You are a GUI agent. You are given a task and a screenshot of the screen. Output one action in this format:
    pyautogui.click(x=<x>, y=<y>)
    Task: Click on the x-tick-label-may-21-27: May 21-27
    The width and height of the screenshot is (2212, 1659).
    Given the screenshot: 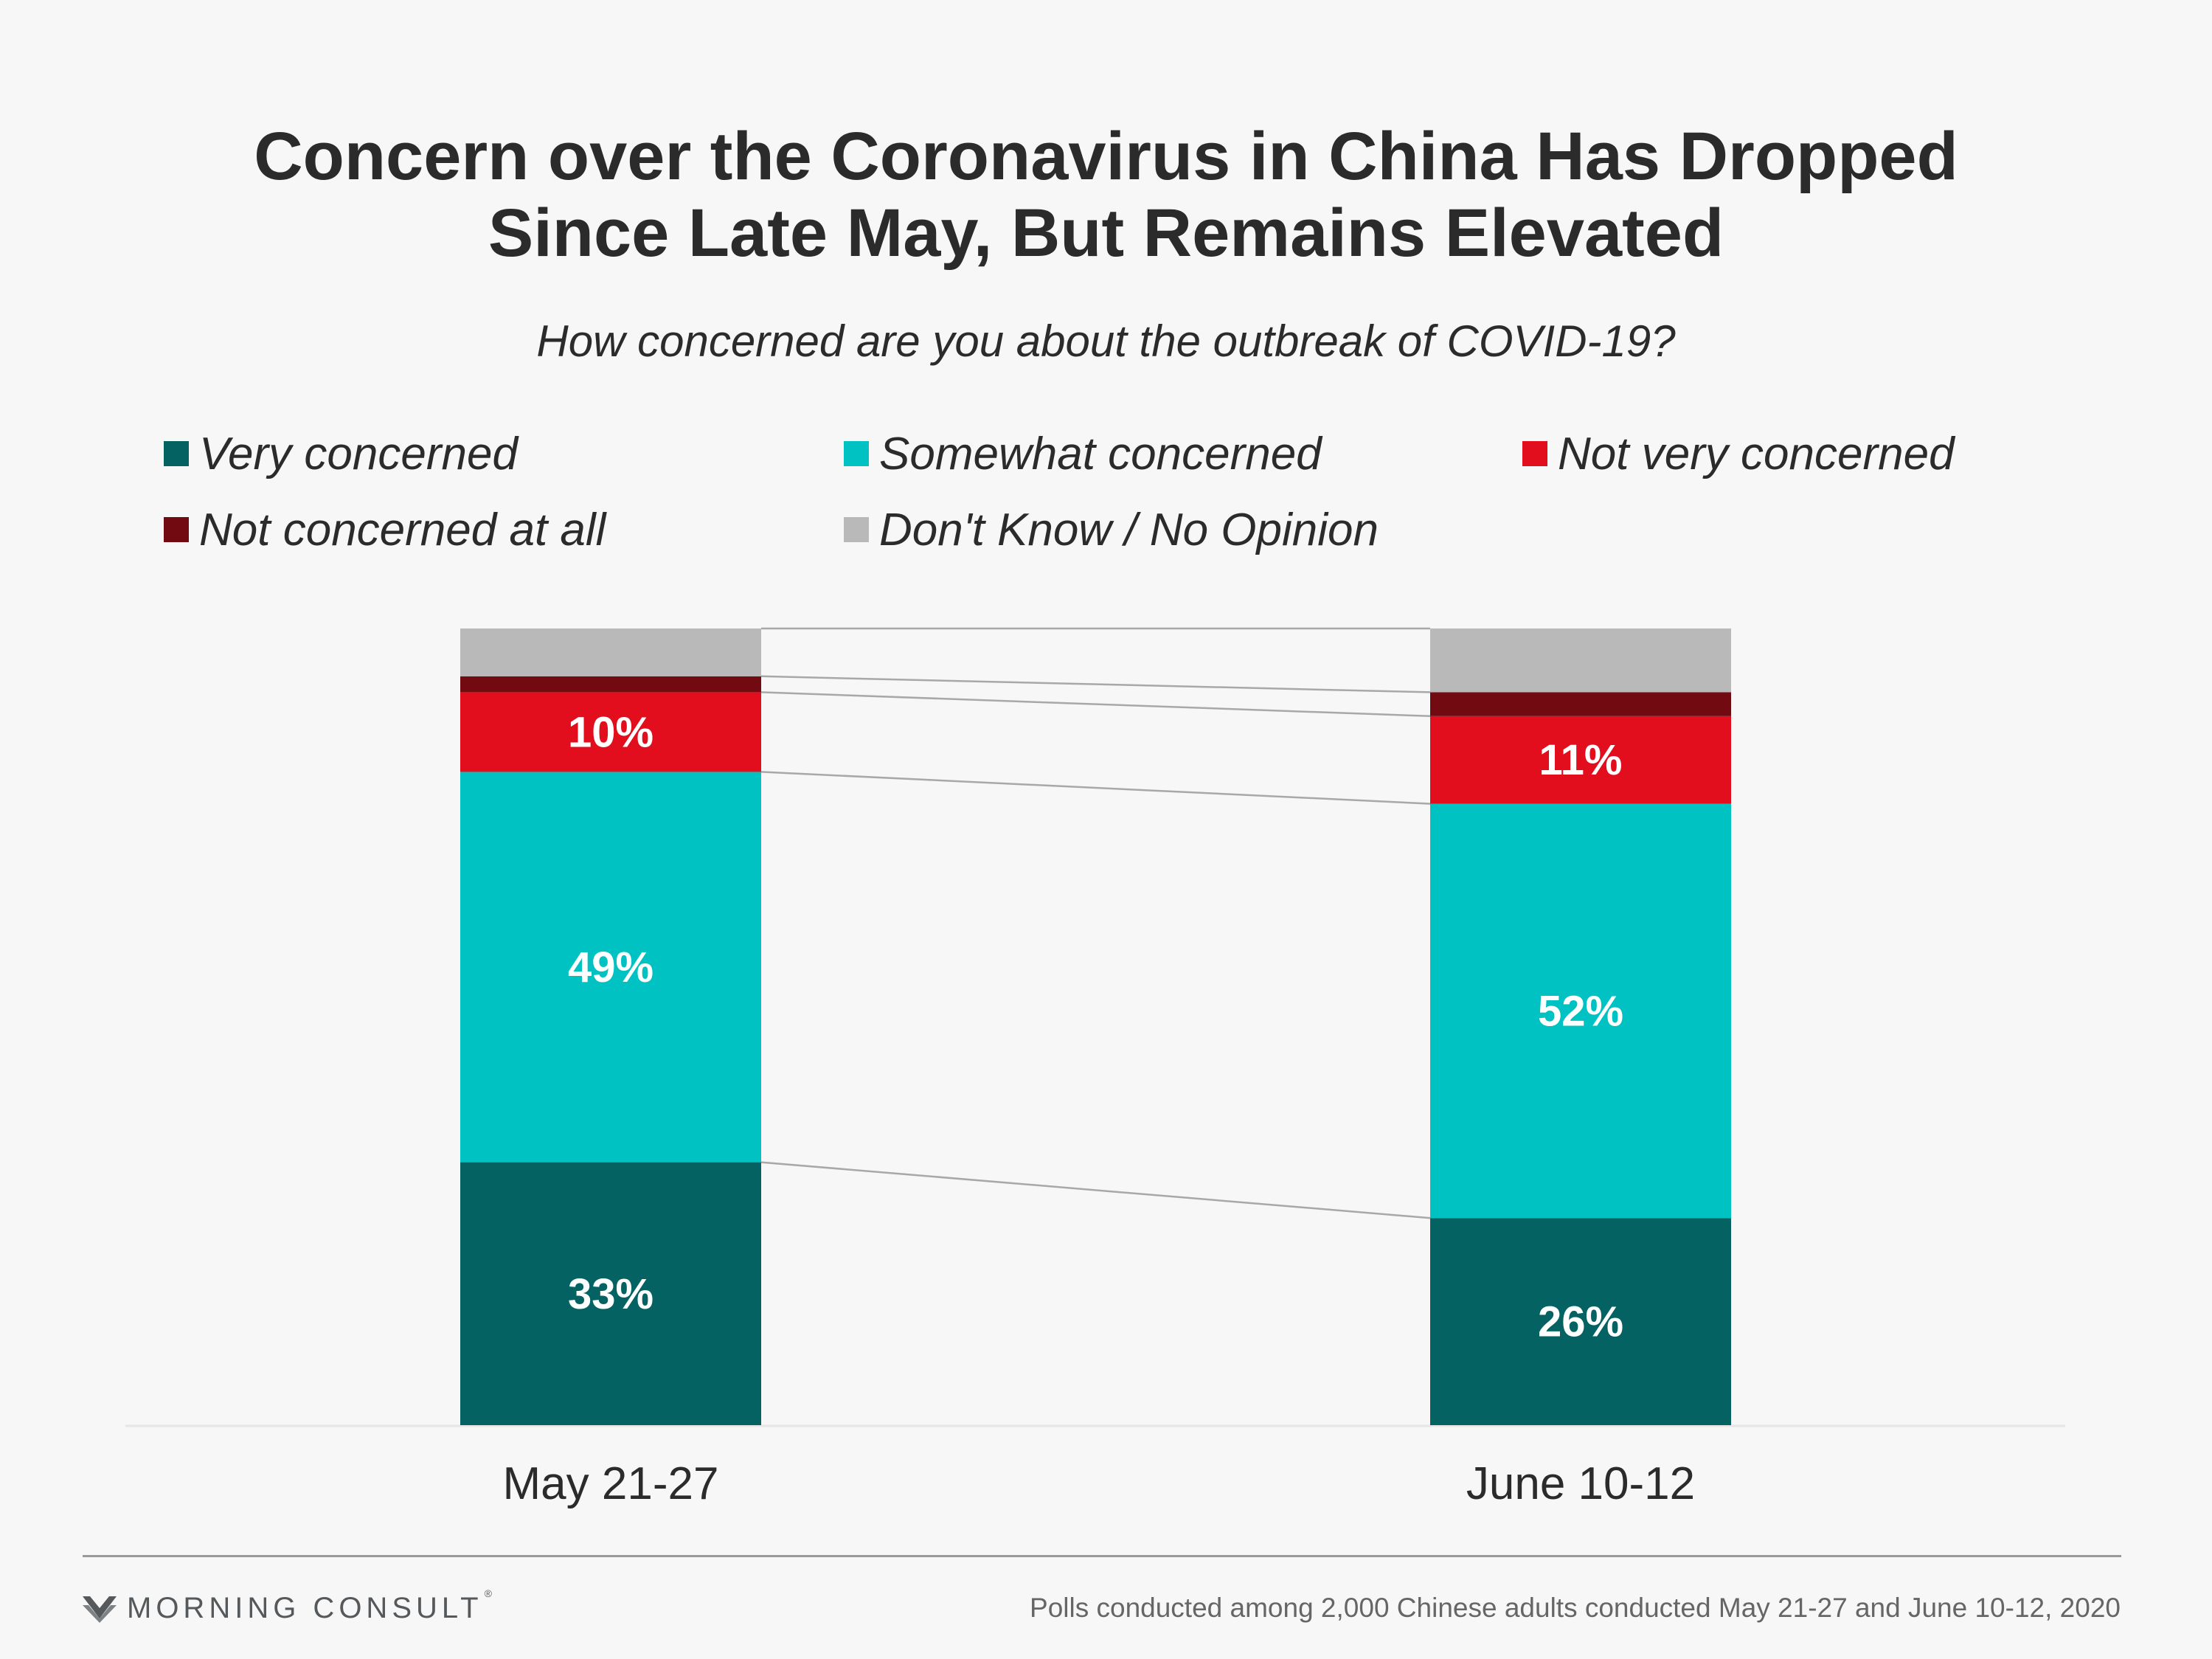 What is the action you would take?
    pyautogui.click(x=611, y=1483)
    